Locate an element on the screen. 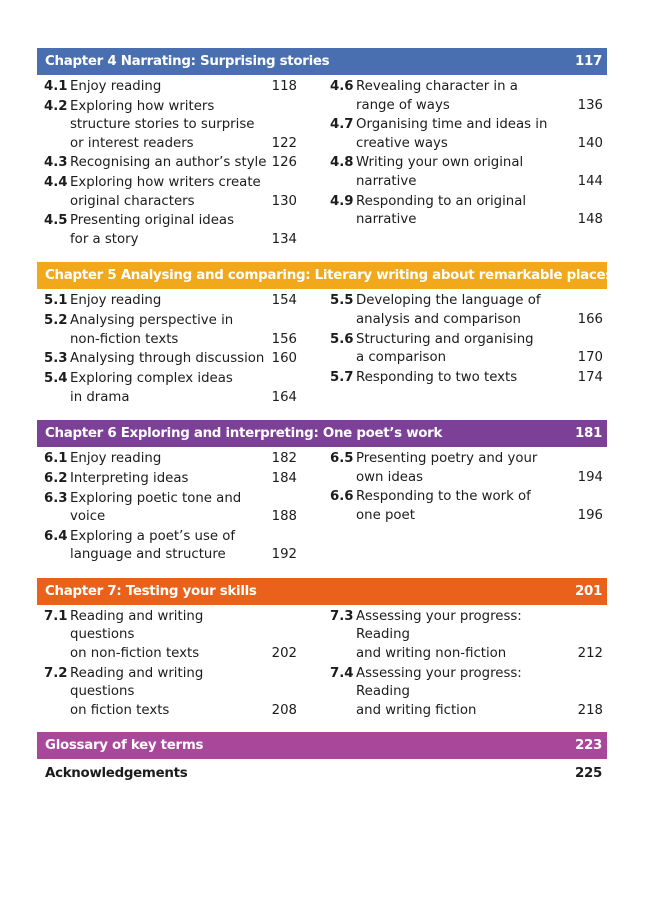  entry-number: 5.7 is located at coordinates (342, 377).